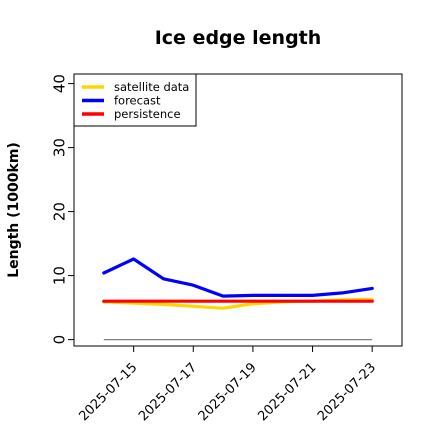 This screenshot has height=440, width=440. I want to click on y-tick-label: 20, so click(60, 211).